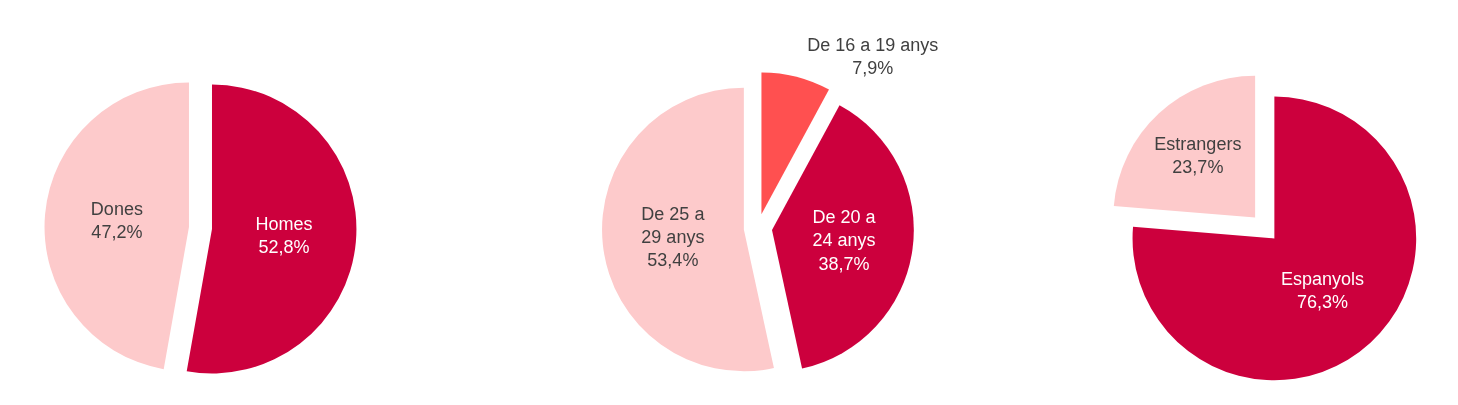  I want to click on data-label: 7,9%, so click(873, 68).